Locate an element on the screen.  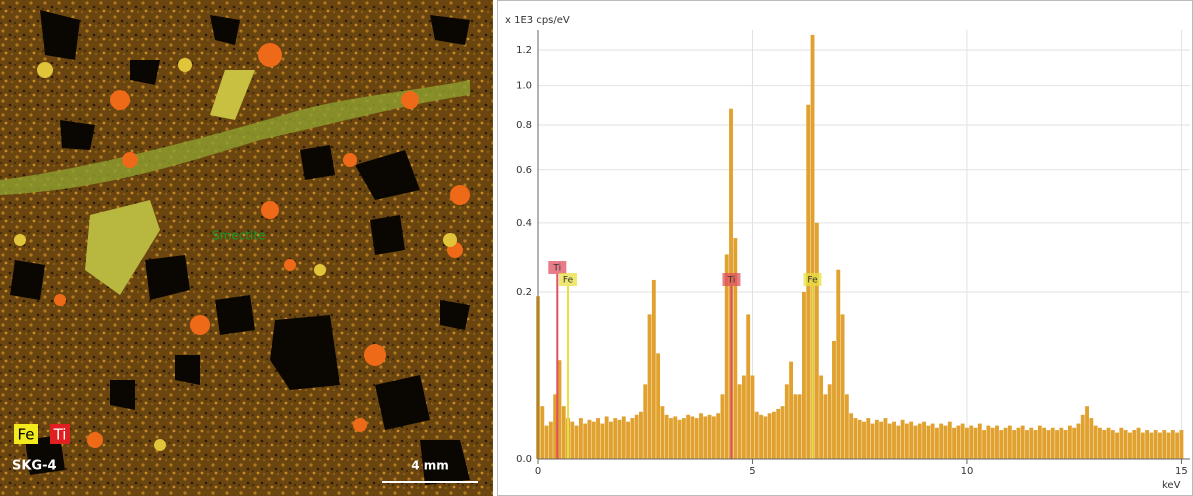
marker-label: Ti is located at coordinates (556, 269).